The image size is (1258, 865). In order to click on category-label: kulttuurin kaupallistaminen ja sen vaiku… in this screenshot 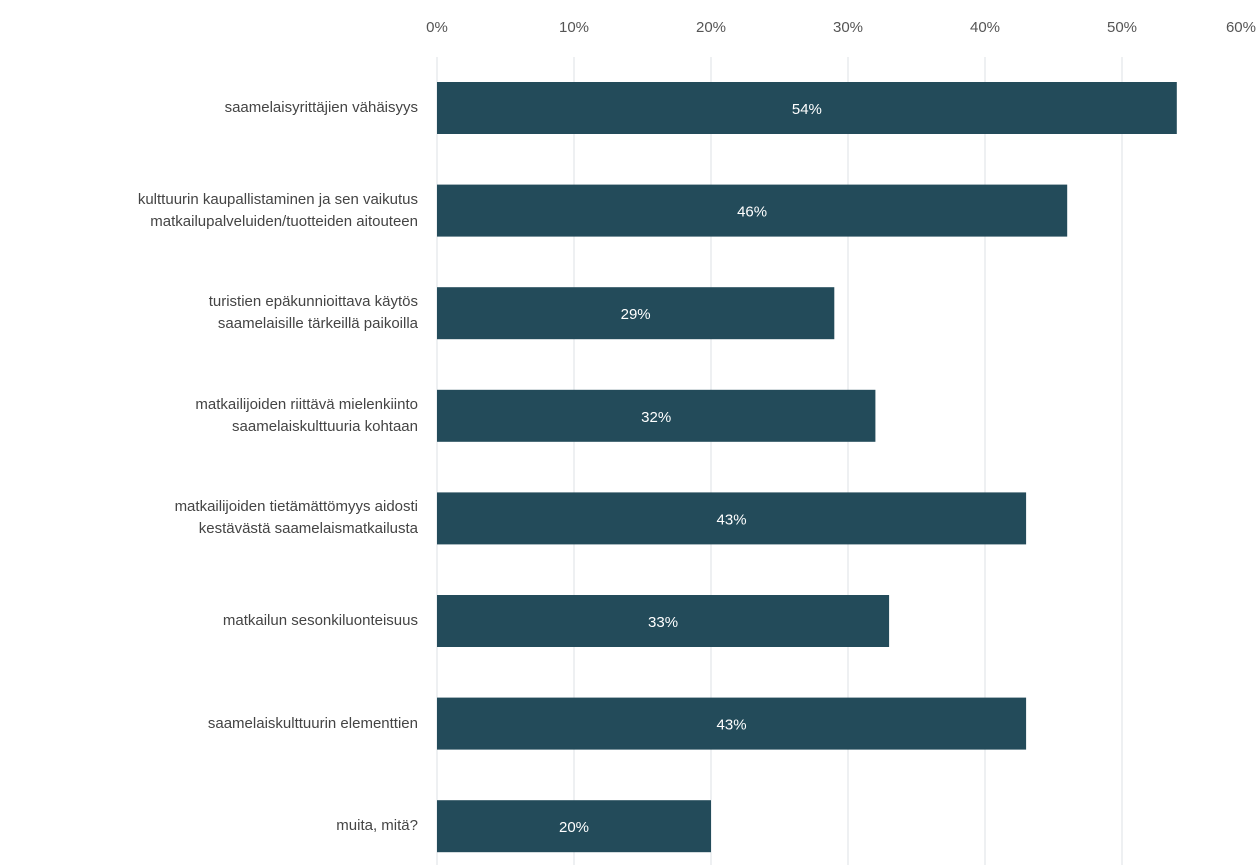, I will do `click(277, 210)`.